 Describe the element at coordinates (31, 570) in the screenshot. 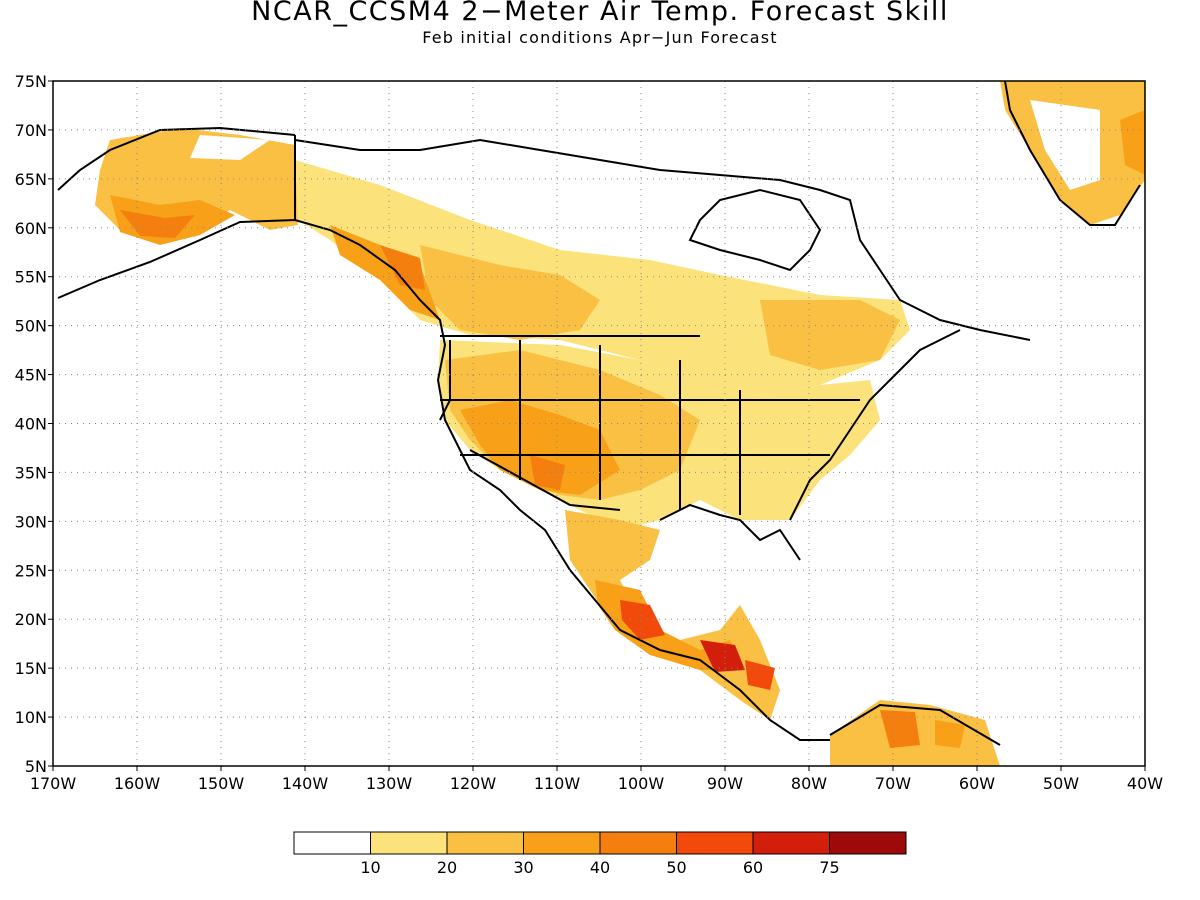

I see `lat-label: 25N` at that location.